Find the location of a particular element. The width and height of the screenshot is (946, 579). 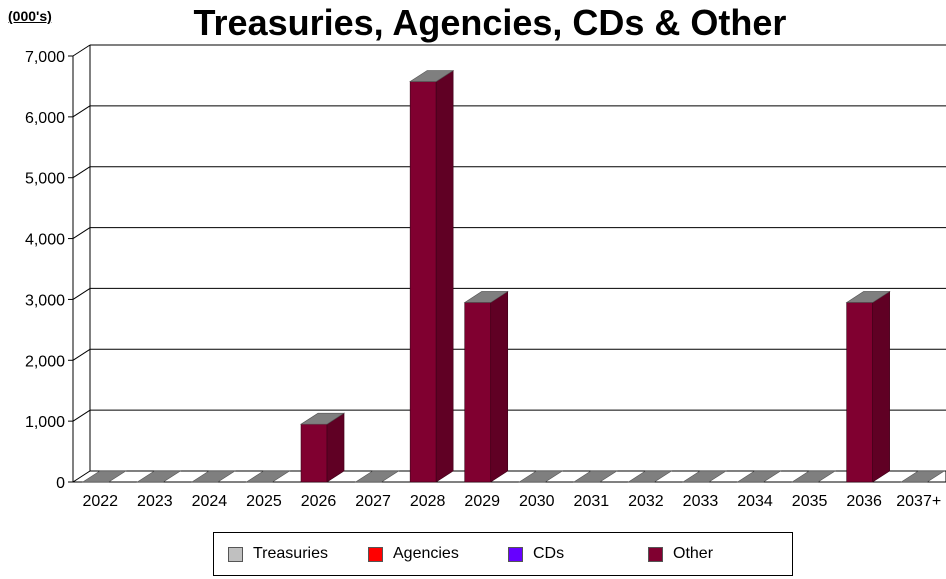

chart-title: Treasuries, Agencies, CDs & Other is located at coordinates (490, 22).